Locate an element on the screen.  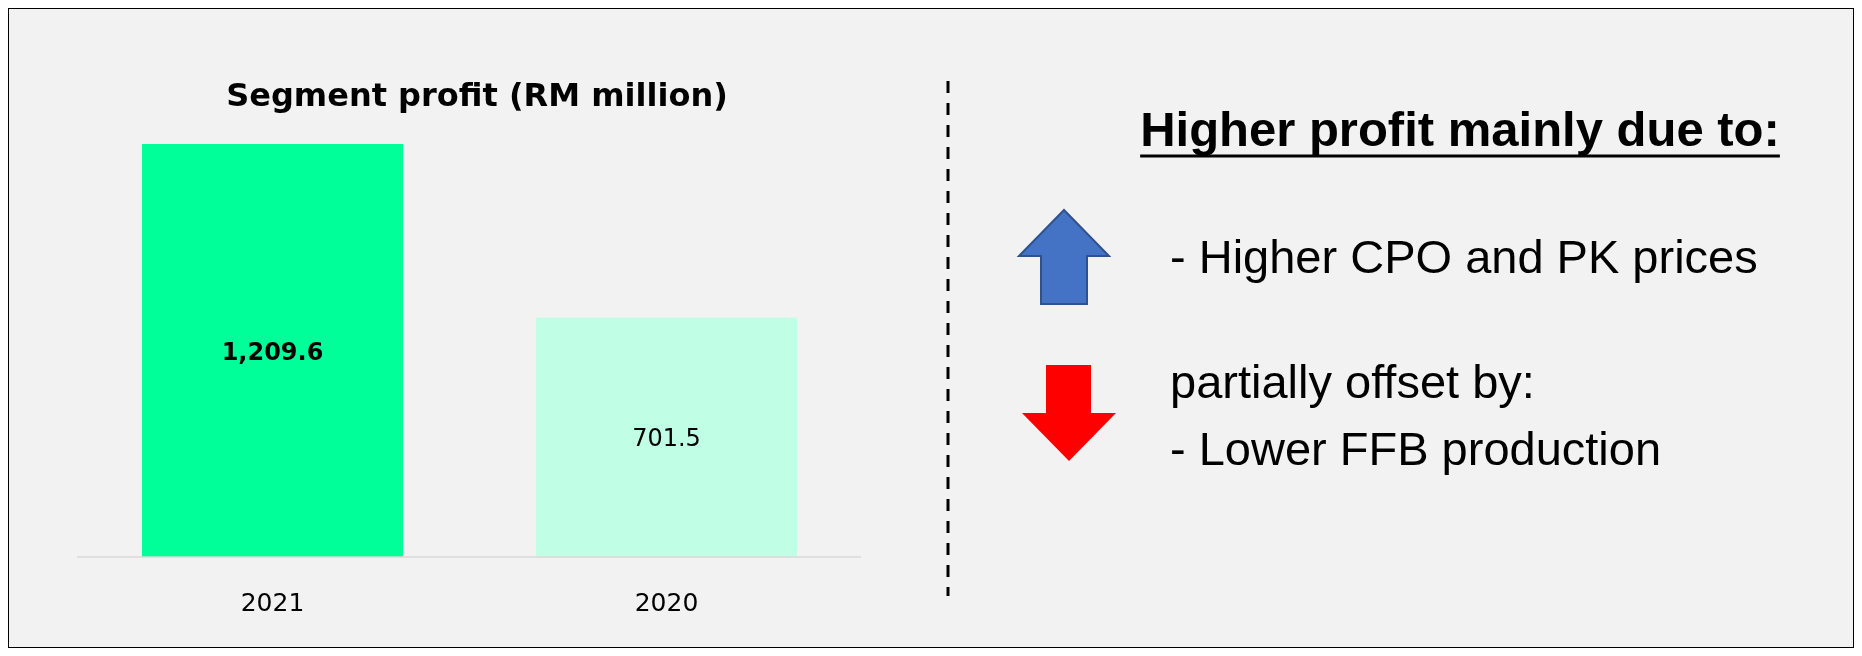
text: - Higher CPO and PK prices is located at coordinates (1464, 256).